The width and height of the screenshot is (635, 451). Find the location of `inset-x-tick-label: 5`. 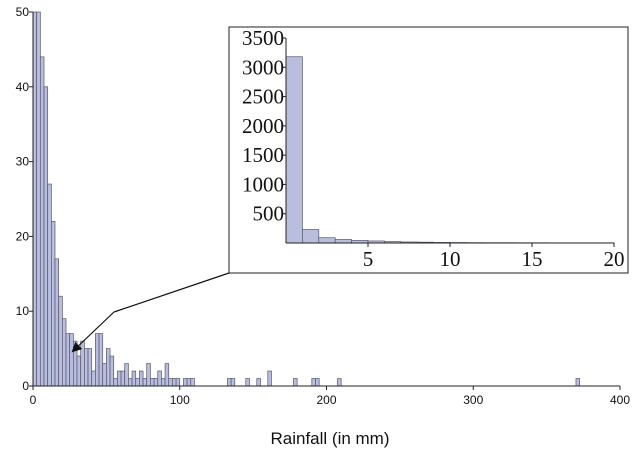

inset-x-tick-label: 5 is located at coordinates (368, 259).